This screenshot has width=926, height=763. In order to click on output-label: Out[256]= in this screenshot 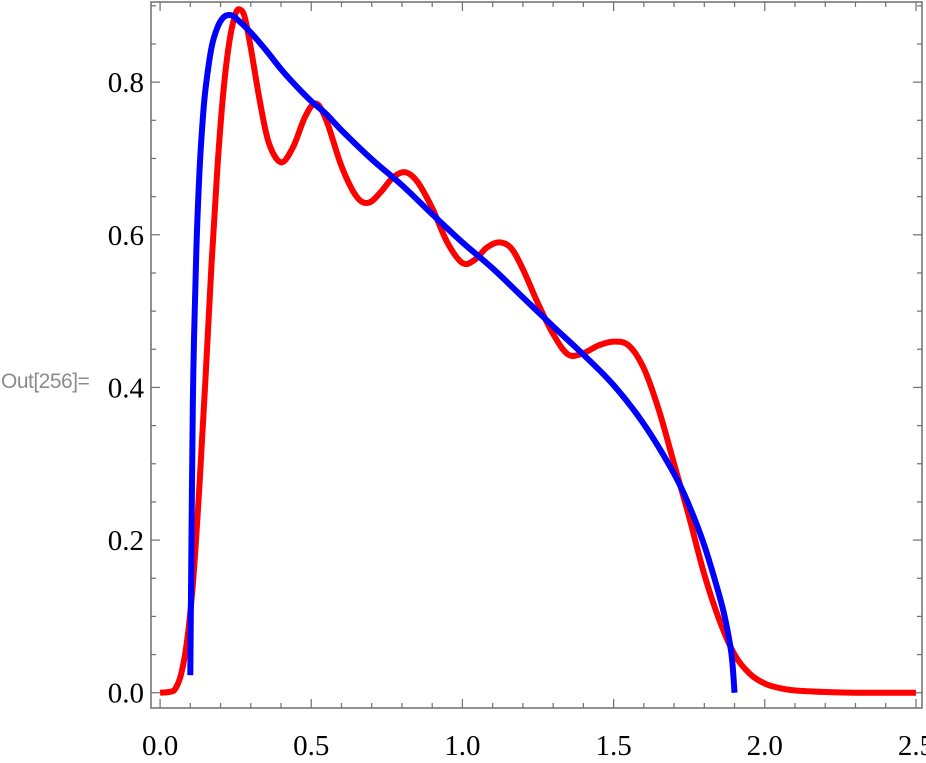, I will do `click(45, 381)`.